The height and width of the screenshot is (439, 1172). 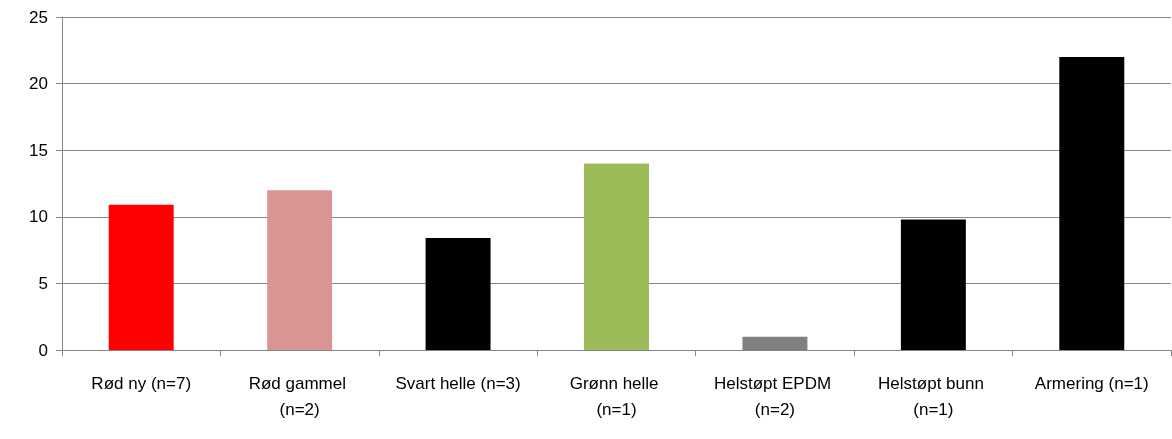 I want to click on x-tick-label: Helstøpt bunn (n=1), so click(x=933, y=396).